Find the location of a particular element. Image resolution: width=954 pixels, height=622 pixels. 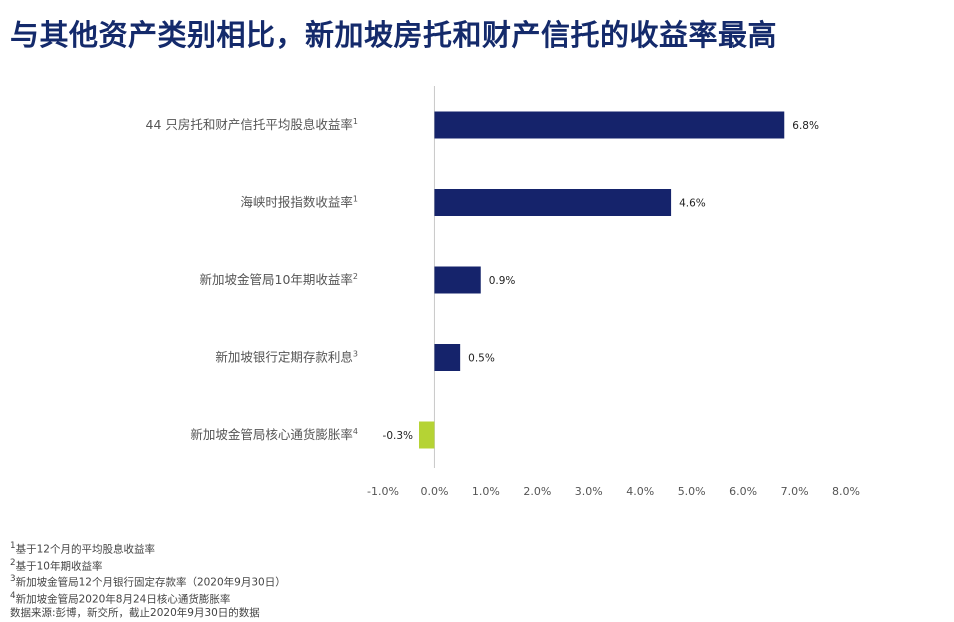

chart-title: 与其他资产类别相比，新加坡房托和财产信托的收益率最高 is located at coordinates (394, 35).